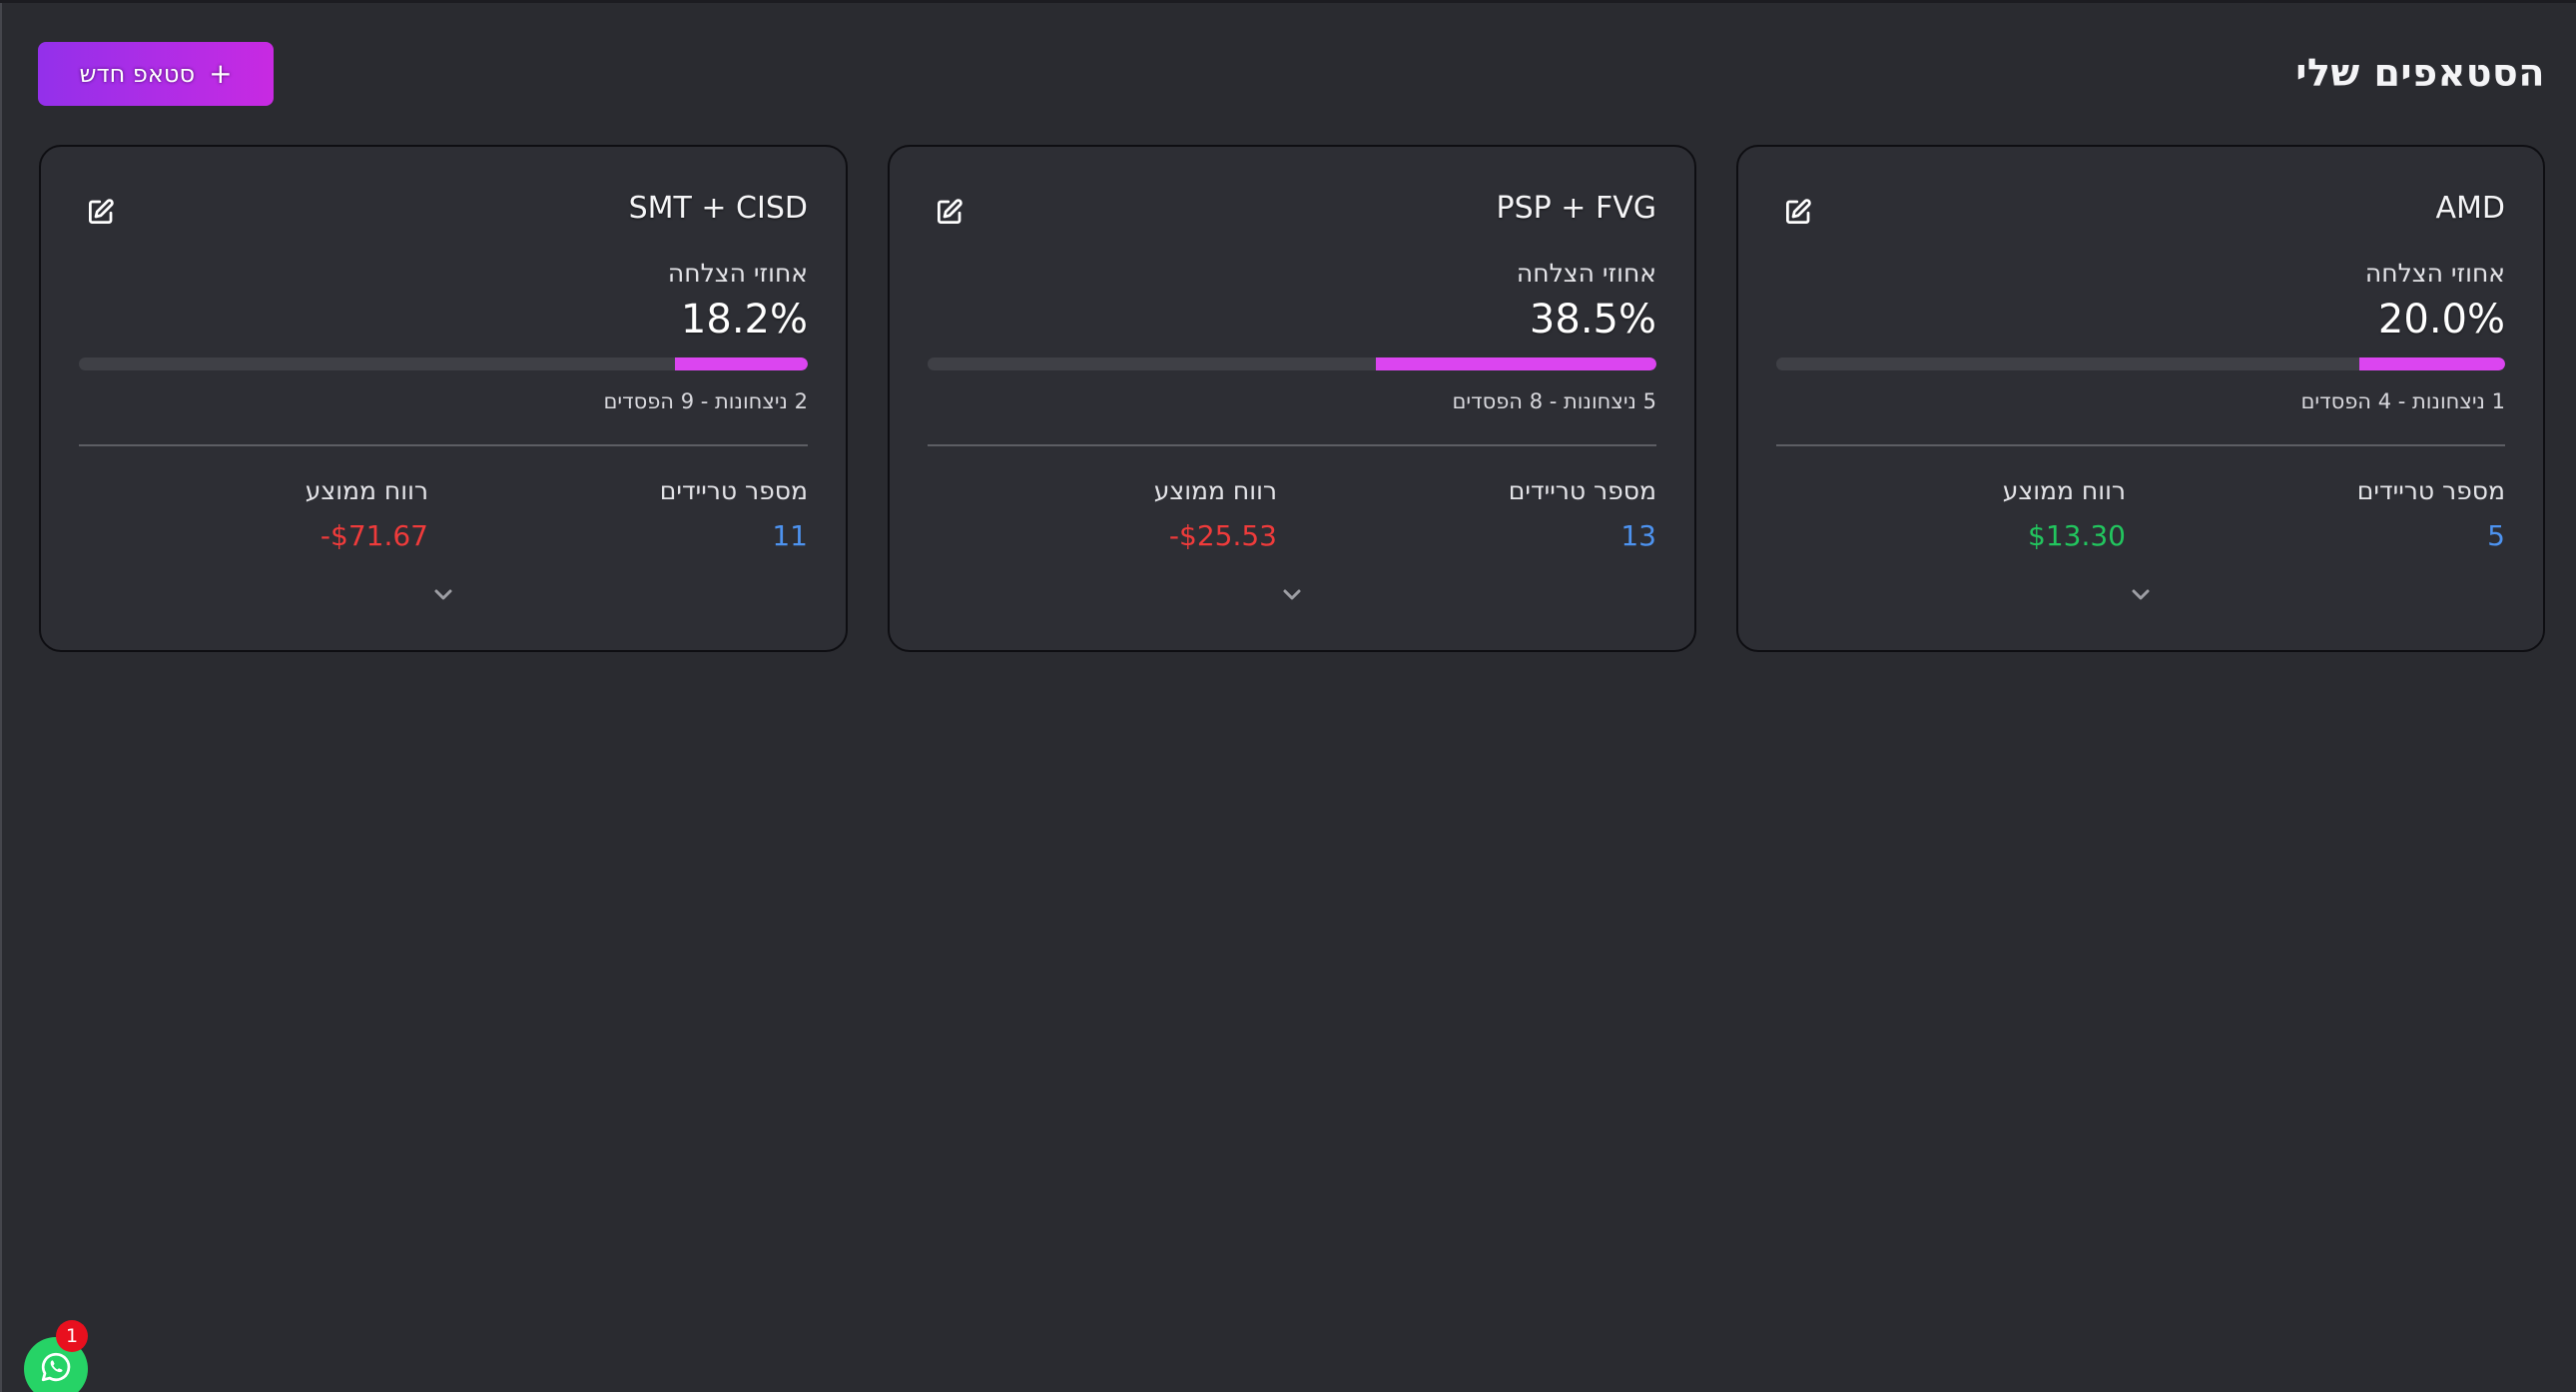  What do you see at coordinates (72, 1336) in the screenshot?
I see `notification-badge: 1` at bounding box center [72, 1336].